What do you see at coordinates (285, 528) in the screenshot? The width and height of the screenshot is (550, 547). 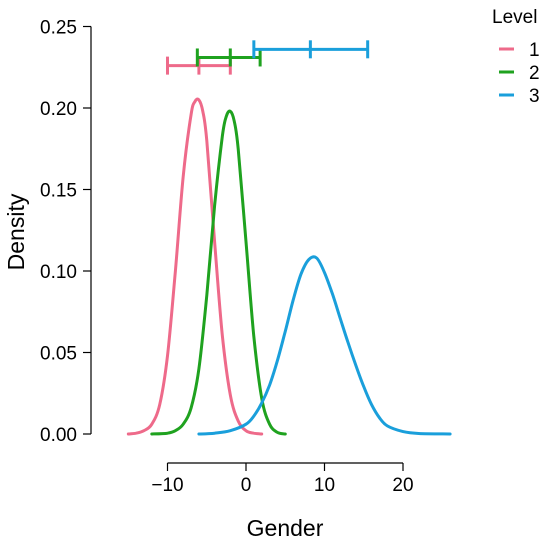 I see `x-axis-title: Gender` at bounding box center [285, 528].